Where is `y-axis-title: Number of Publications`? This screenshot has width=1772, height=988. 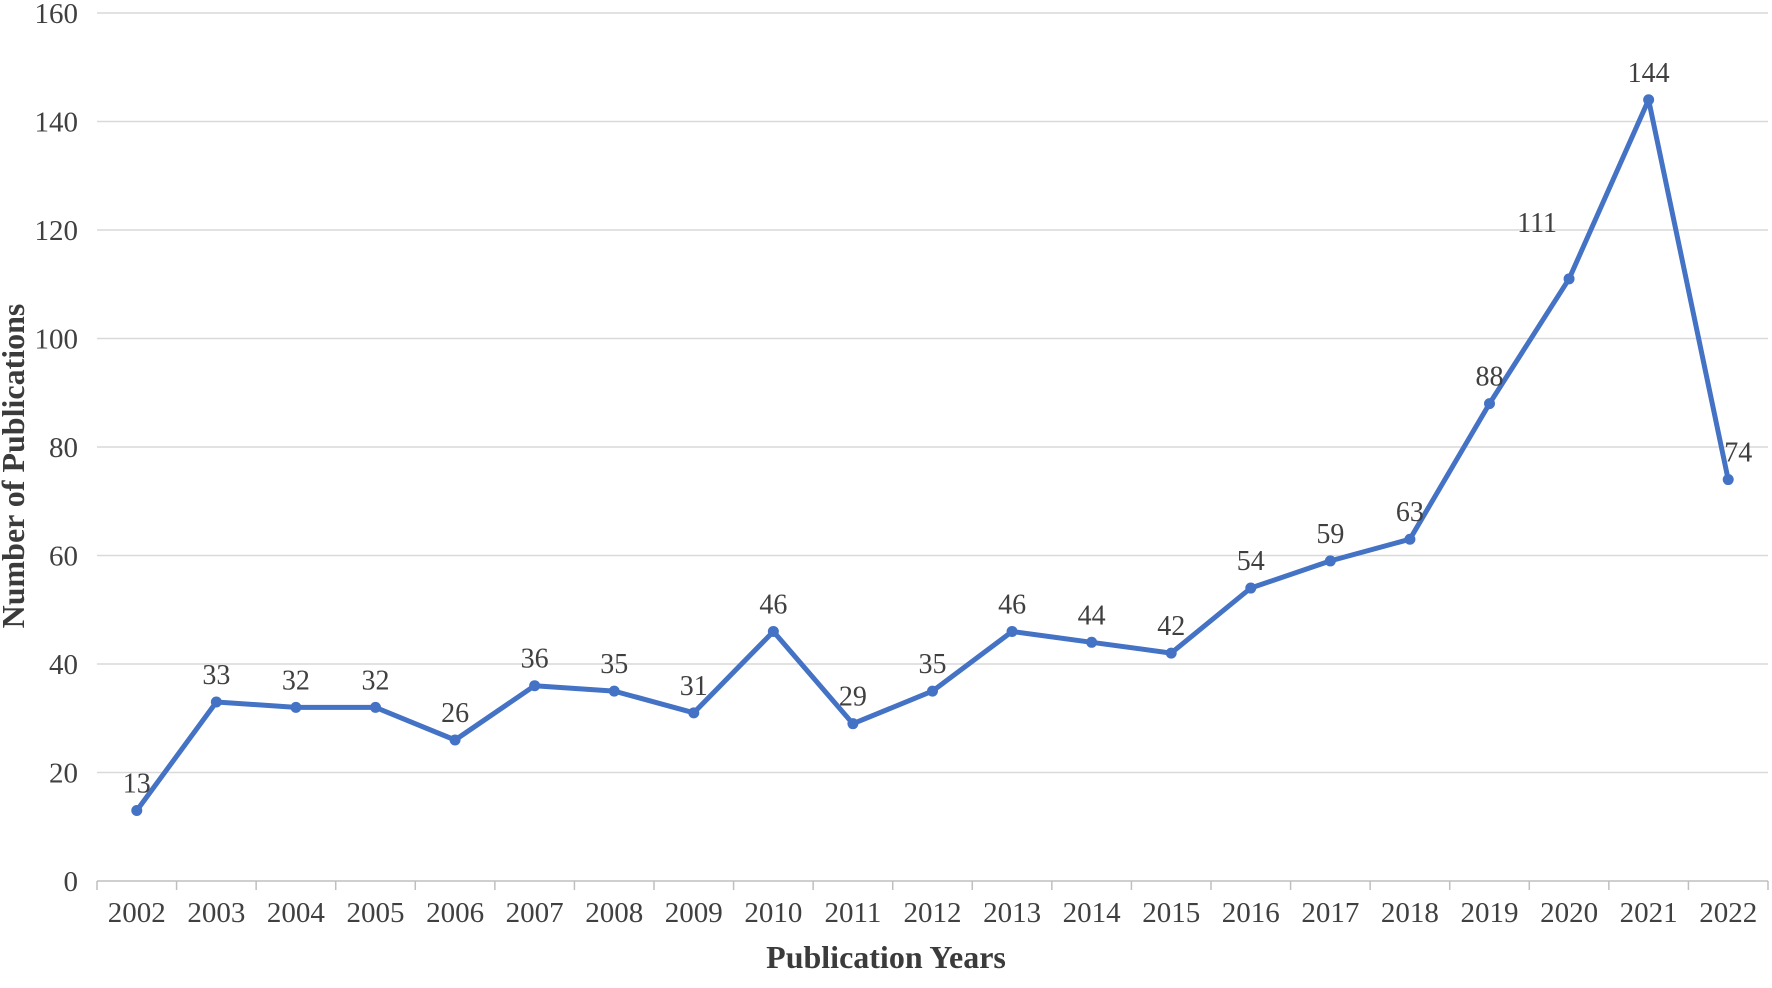 y-axis-title: Number of Publications is located at coordinates (15, 466).